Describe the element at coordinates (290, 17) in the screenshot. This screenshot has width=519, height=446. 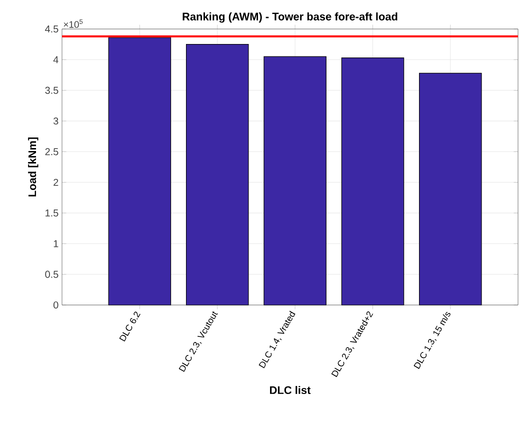
I see `chart-title: Ranking (AWM) - Tower base fore-aft load` at that location.